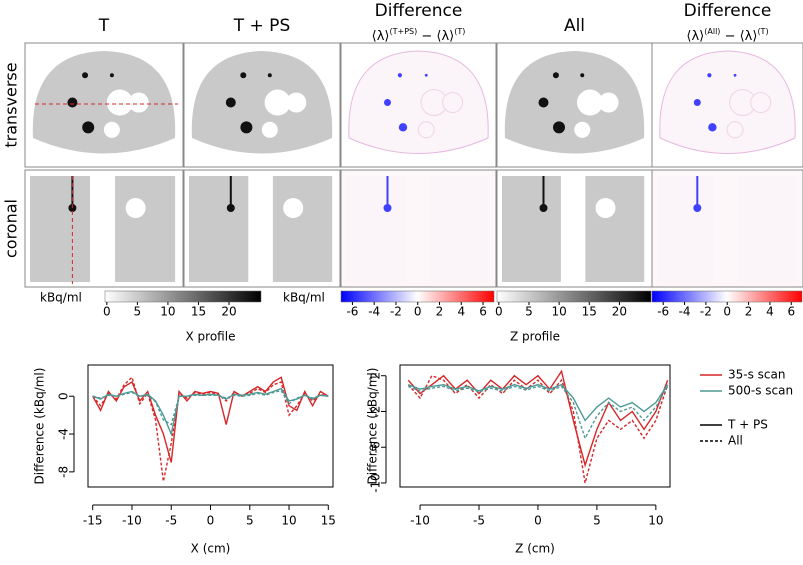 The height and width of the screenshot is (565, 803). Describe the element at coordinates (376, 483) in the screenshot. I see `y-tick-label: -10` at that location.